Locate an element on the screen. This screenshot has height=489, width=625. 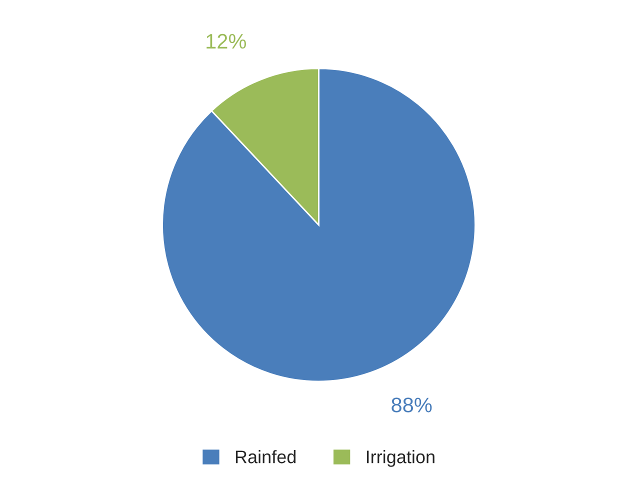
data-label: 12% is located at coordinates (226, 41).